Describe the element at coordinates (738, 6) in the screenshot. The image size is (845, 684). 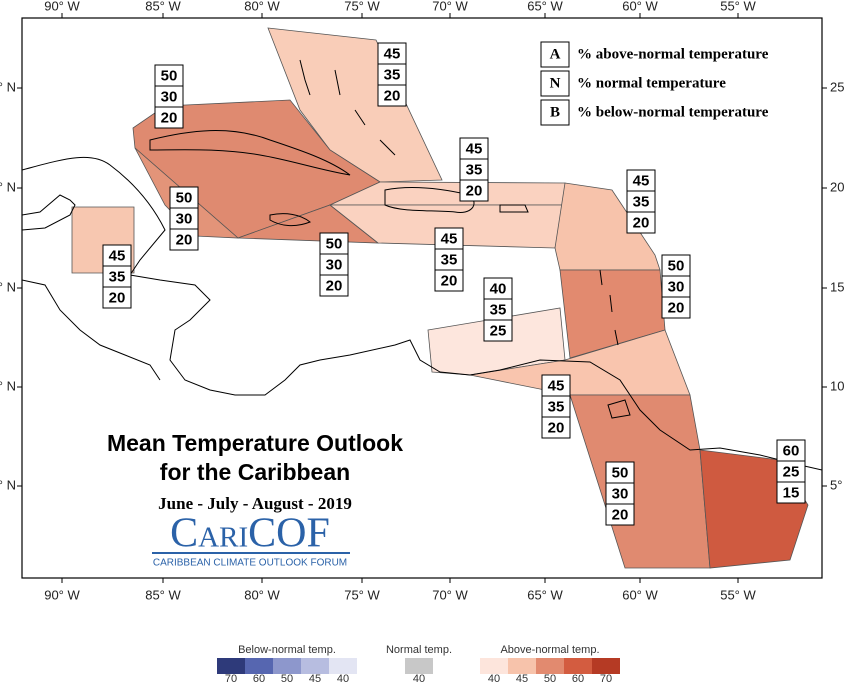
I see `lon-label-top: 55° W` at that location.